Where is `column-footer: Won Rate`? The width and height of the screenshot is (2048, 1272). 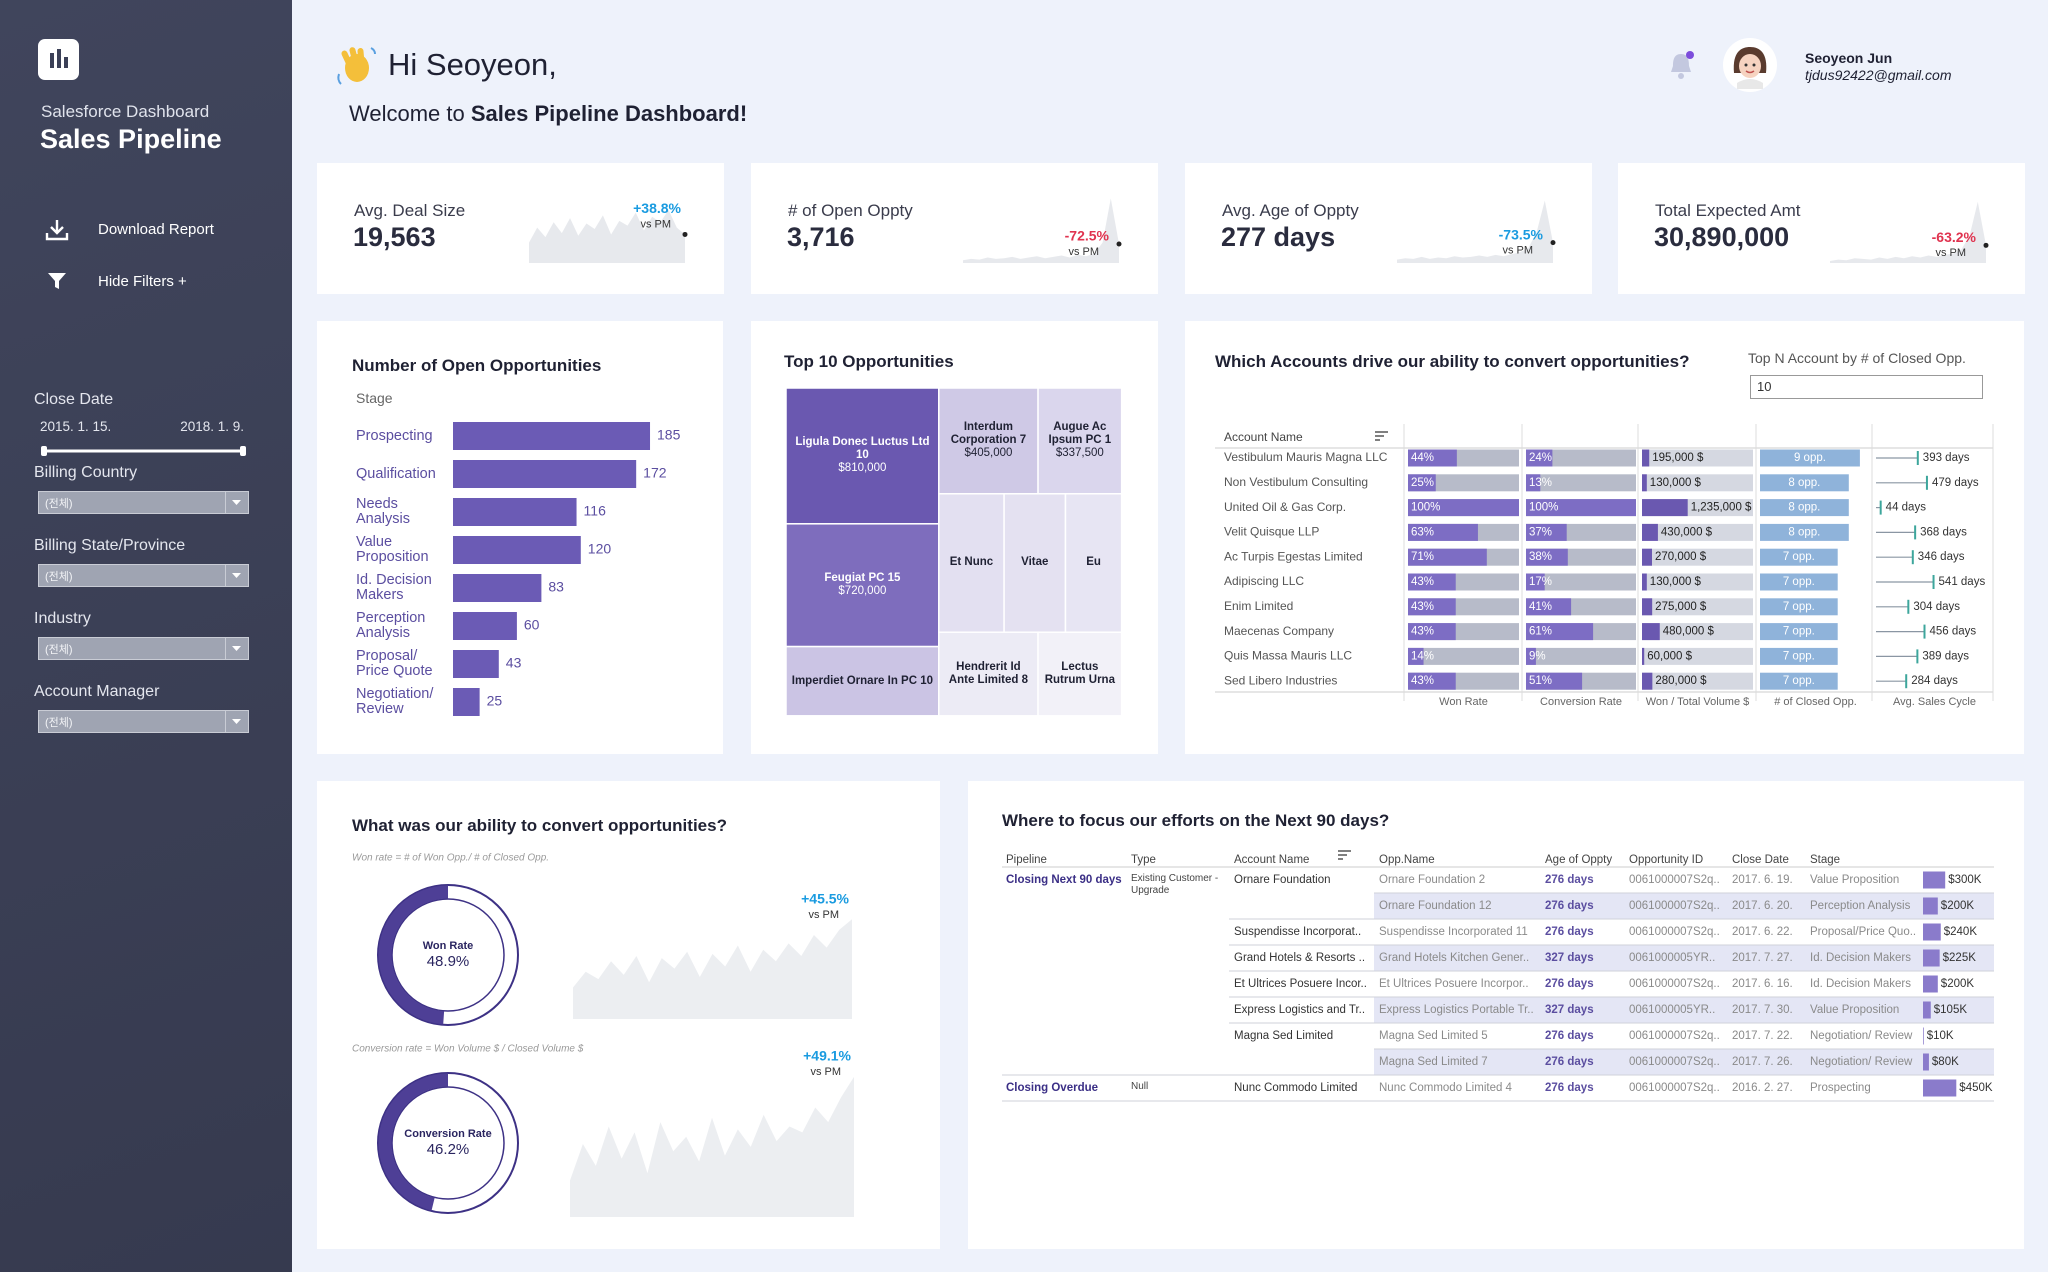 column-footer: Won Rate is located at coordinates (1463, 702).